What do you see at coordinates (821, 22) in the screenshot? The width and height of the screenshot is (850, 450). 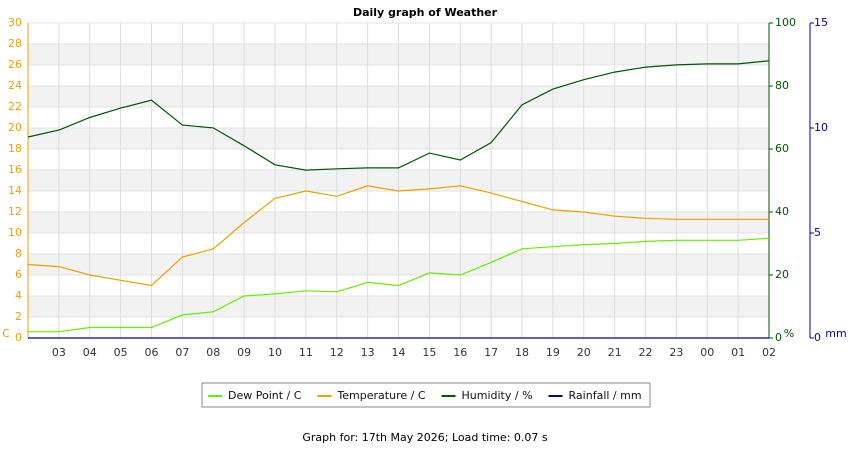 I see `y-tick-label: 15` at bounding box center [821, 22].